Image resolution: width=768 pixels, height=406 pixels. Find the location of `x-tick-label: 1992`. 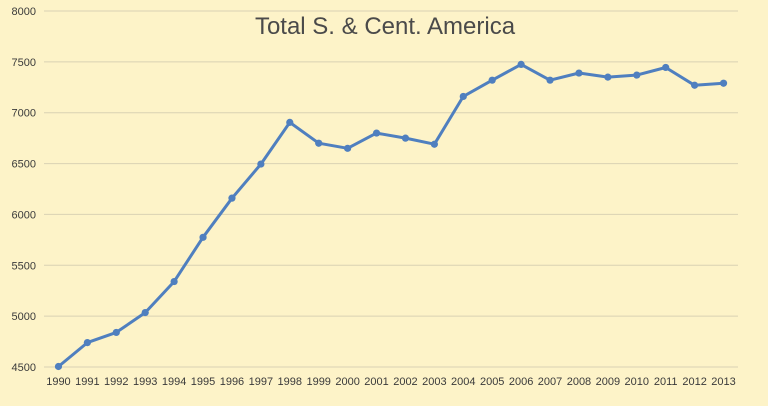

x-tick-label: 1992 is located at coordinates (116, 382).